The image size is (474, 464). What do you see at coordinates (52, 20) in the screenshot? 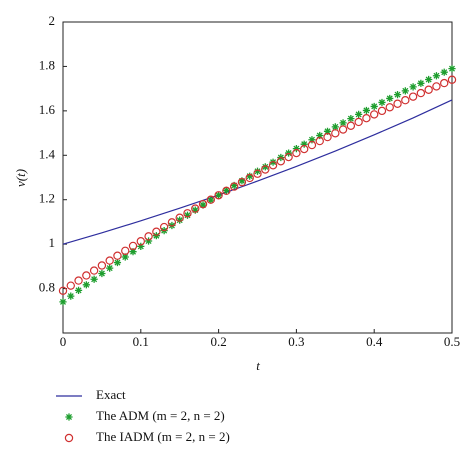
I see `y-tick-label: 2` at bounding box center [52, 20].